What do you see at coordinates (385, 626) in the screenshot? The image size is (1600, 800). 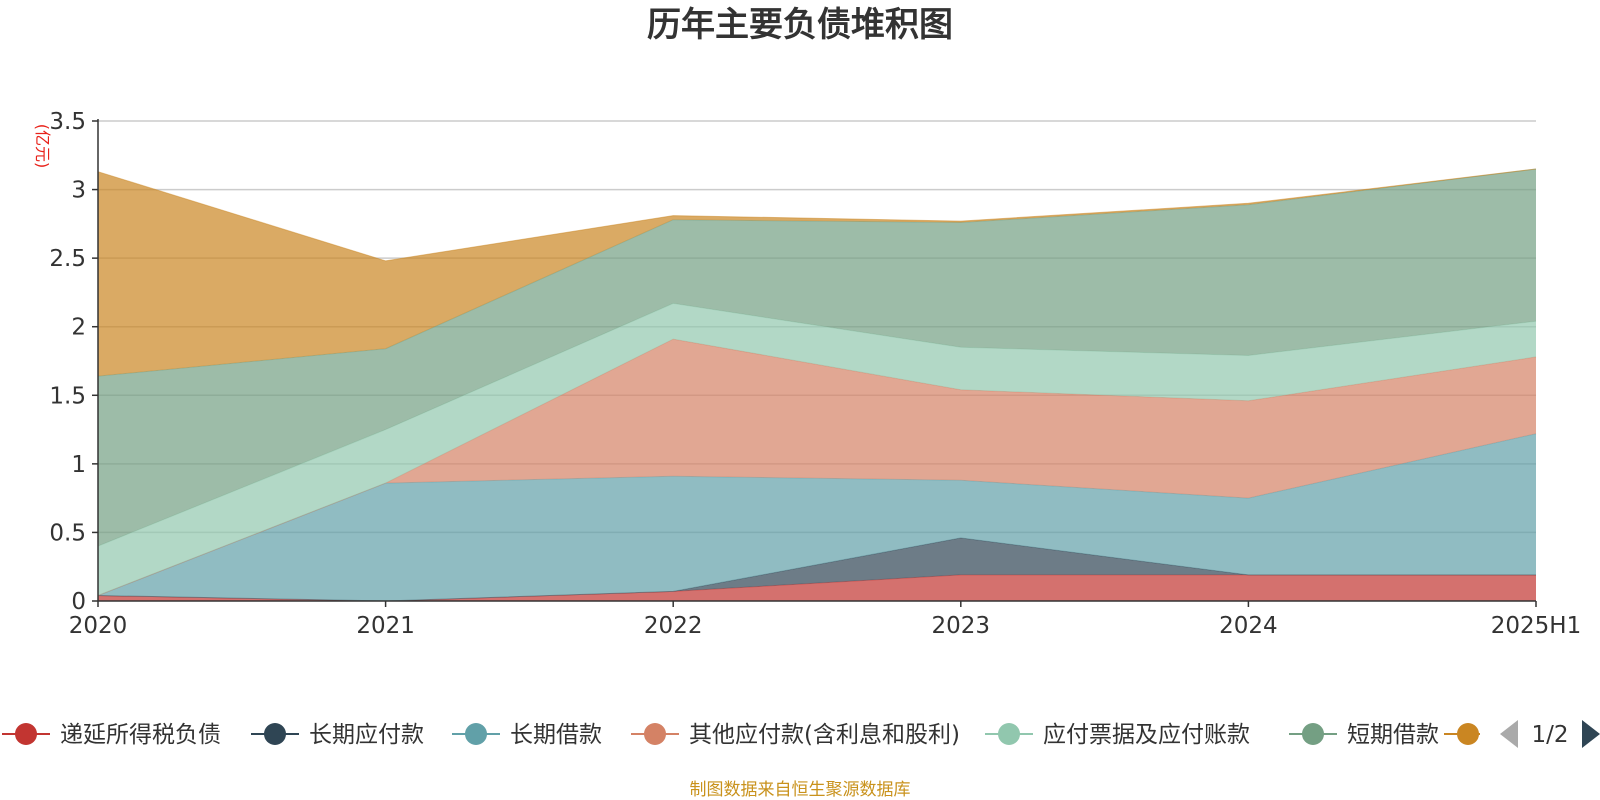 I see `x-tick-label: 2021` at bounding box center [385, 626].